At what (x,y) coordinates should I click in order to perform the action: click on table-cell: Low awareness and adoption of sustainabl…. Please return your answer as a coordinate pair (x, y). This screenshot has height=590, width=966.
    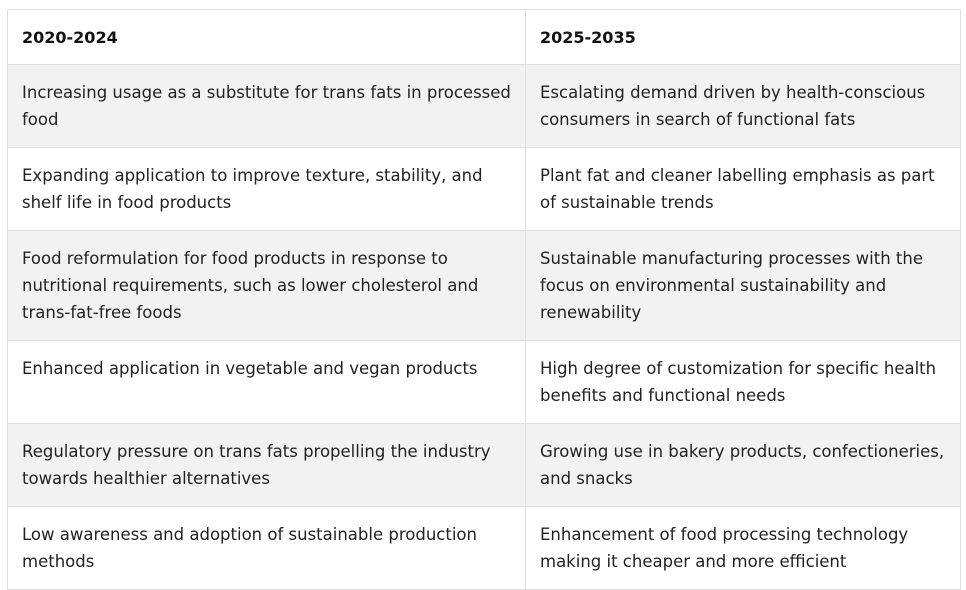
    Looking at the image, I should click on (266, 548).